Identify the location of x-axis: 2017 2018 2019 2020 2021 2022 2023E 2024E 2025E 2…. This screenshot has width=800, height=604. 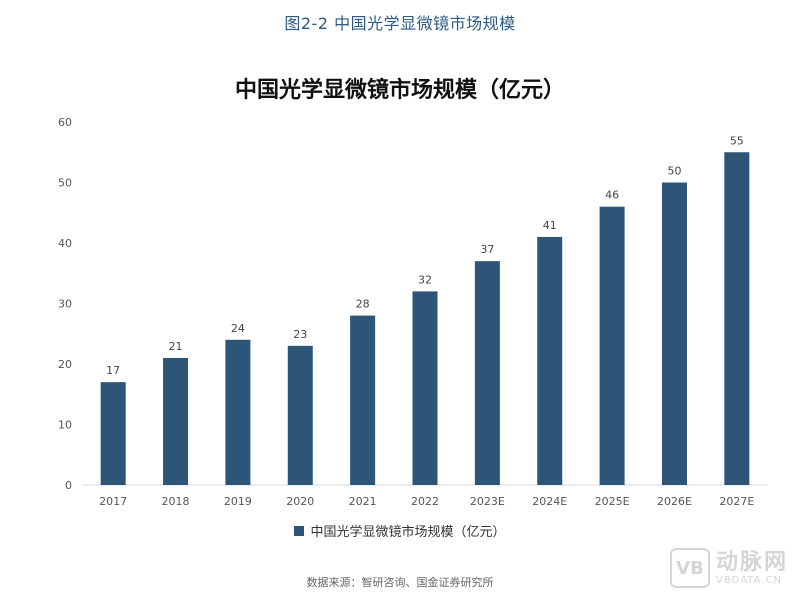
(425, 496).